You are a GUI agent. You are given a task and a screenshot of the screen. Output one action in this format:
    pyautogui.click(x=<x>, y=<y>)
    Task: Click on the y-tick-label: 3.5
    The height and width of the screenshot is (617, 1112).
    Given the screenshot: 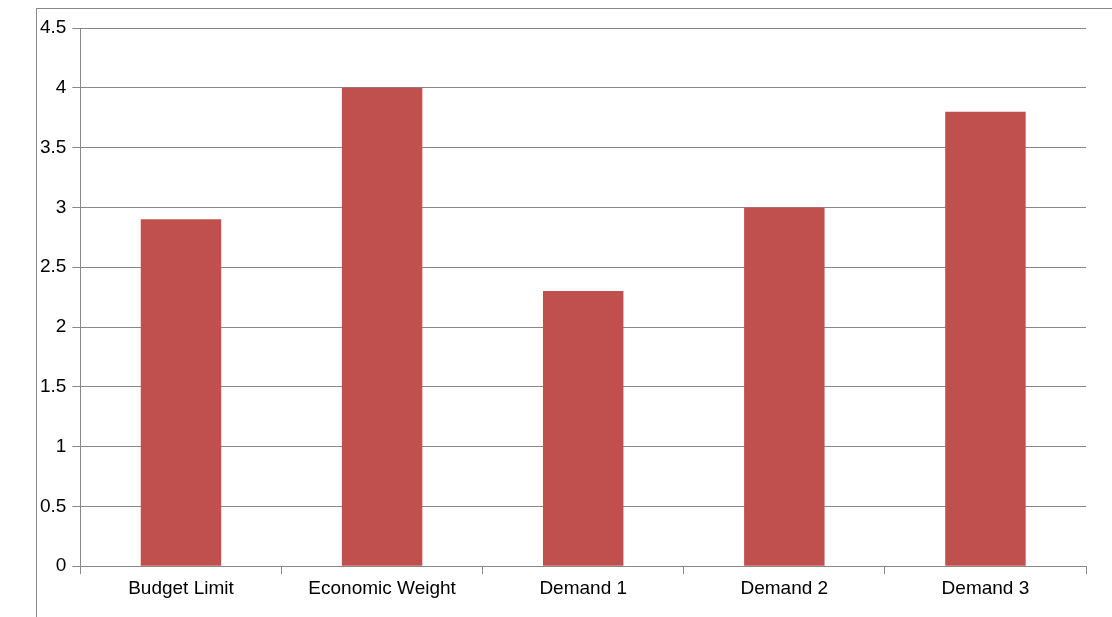 What is the action you would take?
    pyautogui.click(x=53, y=146)
    